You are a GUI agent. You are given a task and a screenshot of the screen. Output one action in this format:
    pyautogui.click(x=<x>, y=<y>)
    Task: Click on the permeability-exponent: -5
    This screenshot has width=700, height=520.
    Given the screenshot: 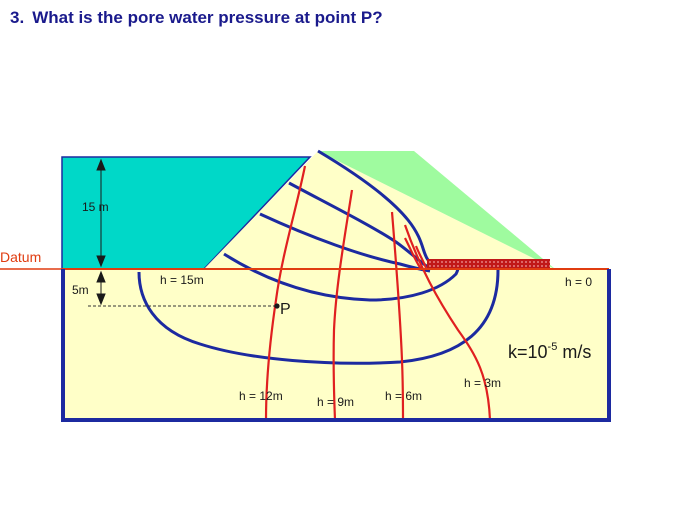 What is the action you would take?
    pyautogui.click(x=553, y=347)
    